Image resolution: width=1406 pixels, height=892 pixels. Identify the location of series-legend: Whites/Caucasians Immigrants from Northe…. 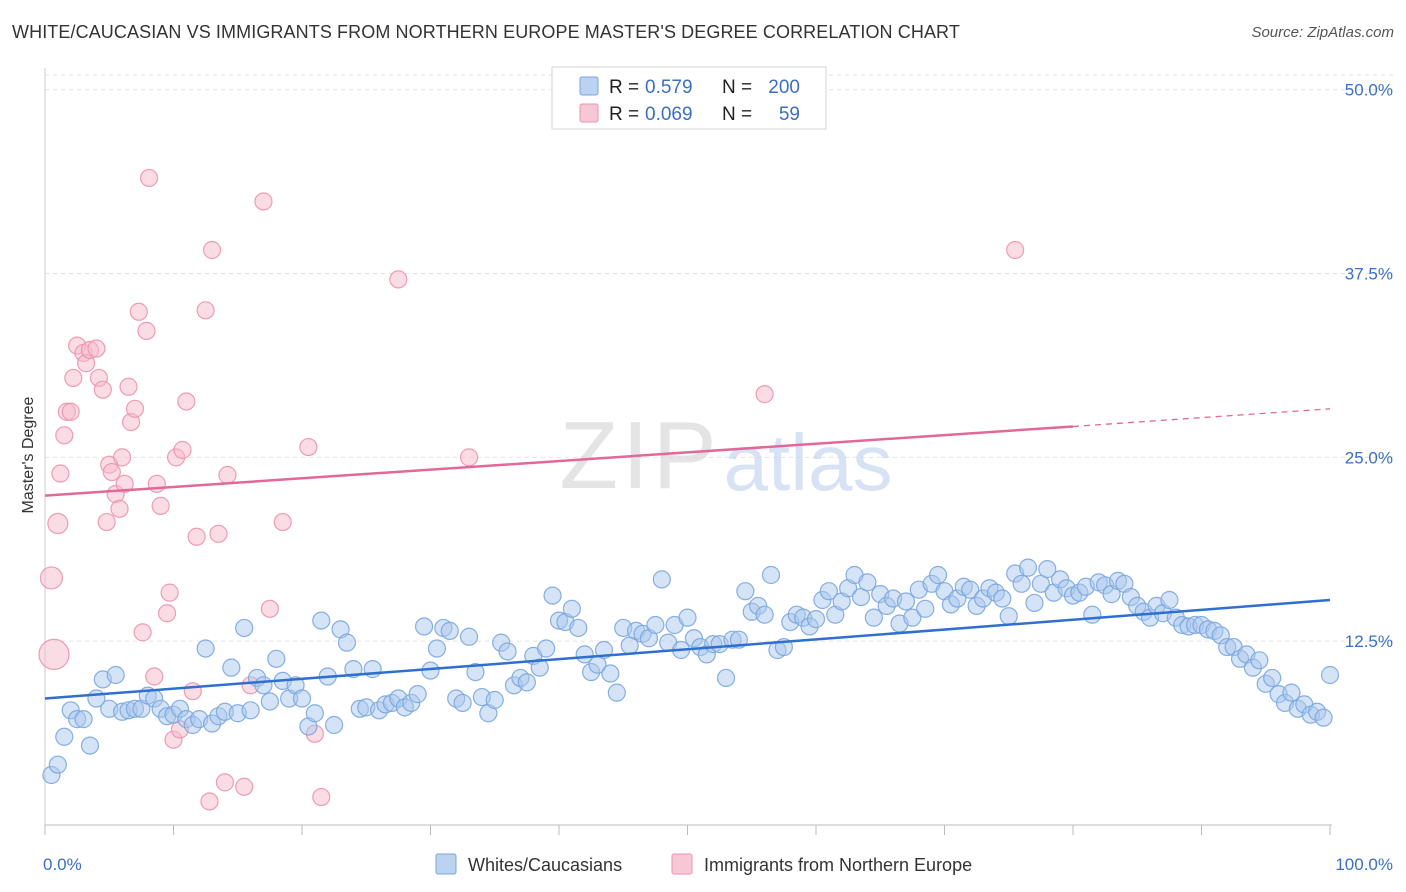
(703, 864).